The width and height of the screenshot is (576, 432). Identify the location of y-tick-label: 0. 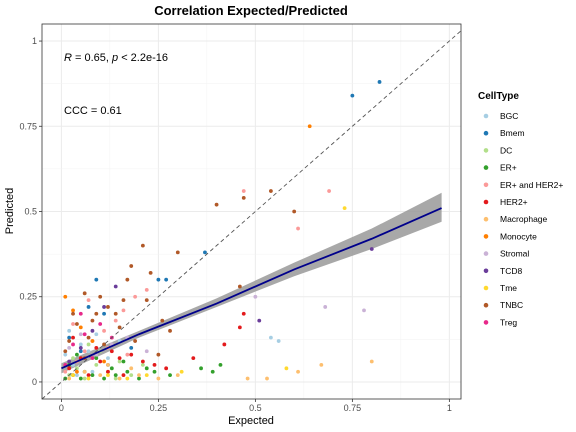
(34, 382).